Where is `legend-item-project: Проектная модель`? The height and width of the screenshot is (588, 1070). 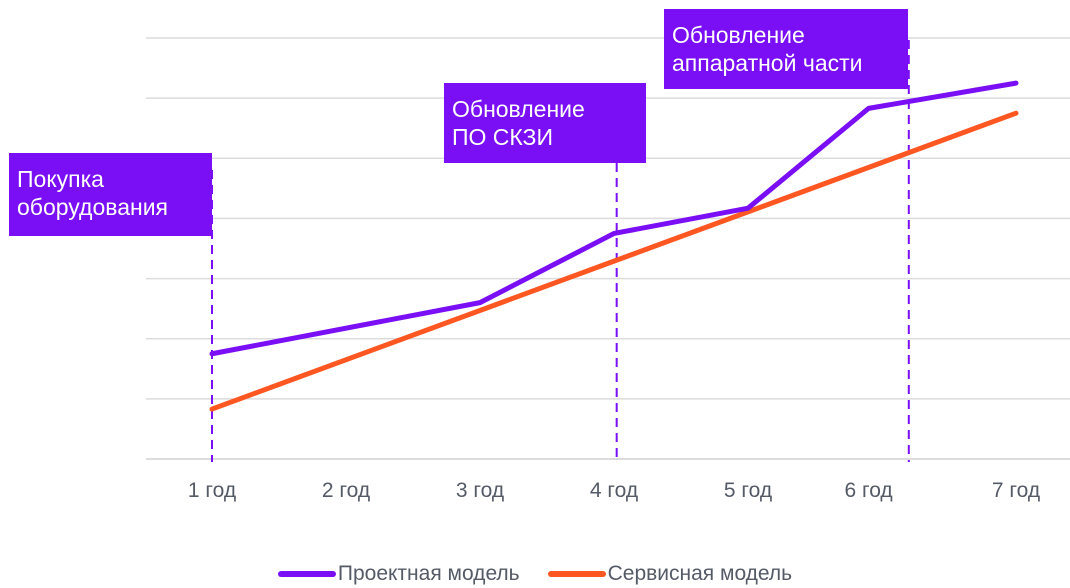
legend-item-project: Проектная модель is located at coordinates (398, 574).